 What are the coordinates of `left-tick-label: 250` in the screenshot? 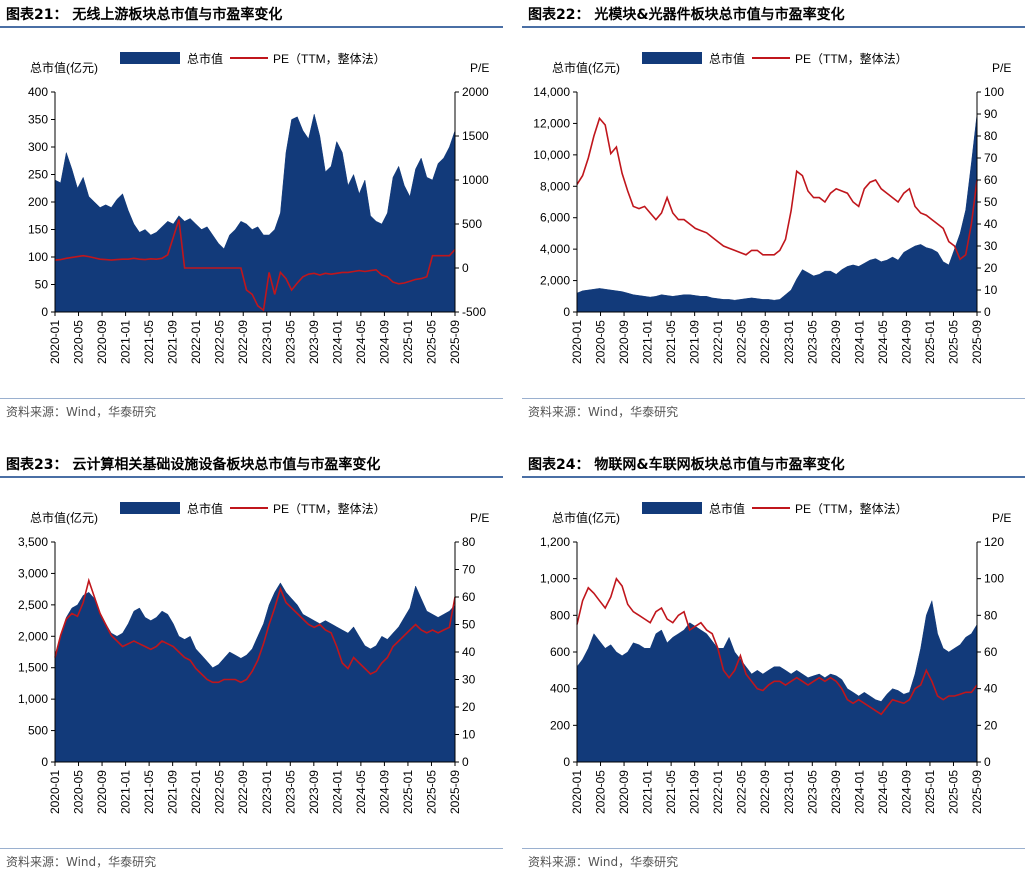 It's located at (38, 175).